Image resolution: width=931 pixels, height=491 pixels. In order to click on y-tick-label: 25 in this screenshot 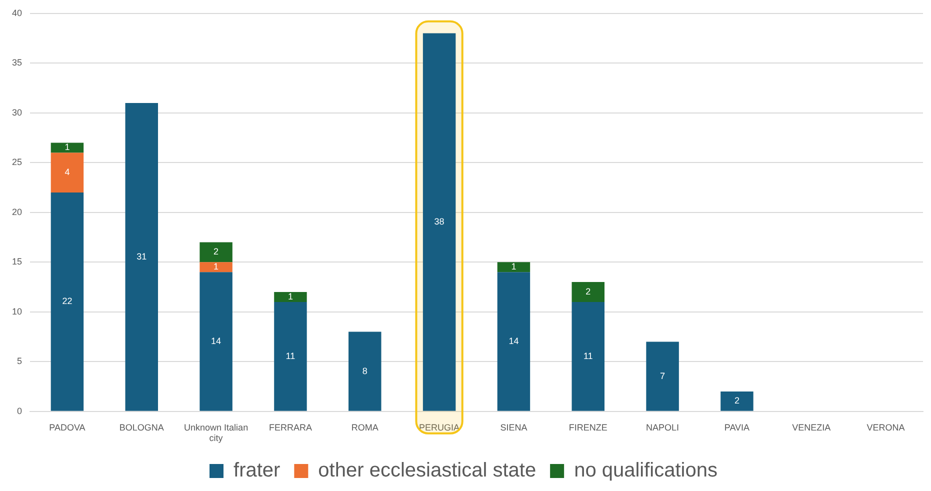, I will do `click(17, 162)`.